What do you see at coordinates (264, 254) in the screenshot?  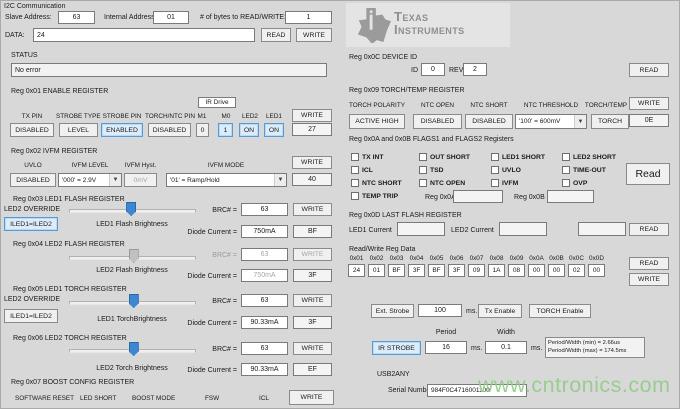 I see `reg04-brc-field: 63` at bounding box center [264, 254].